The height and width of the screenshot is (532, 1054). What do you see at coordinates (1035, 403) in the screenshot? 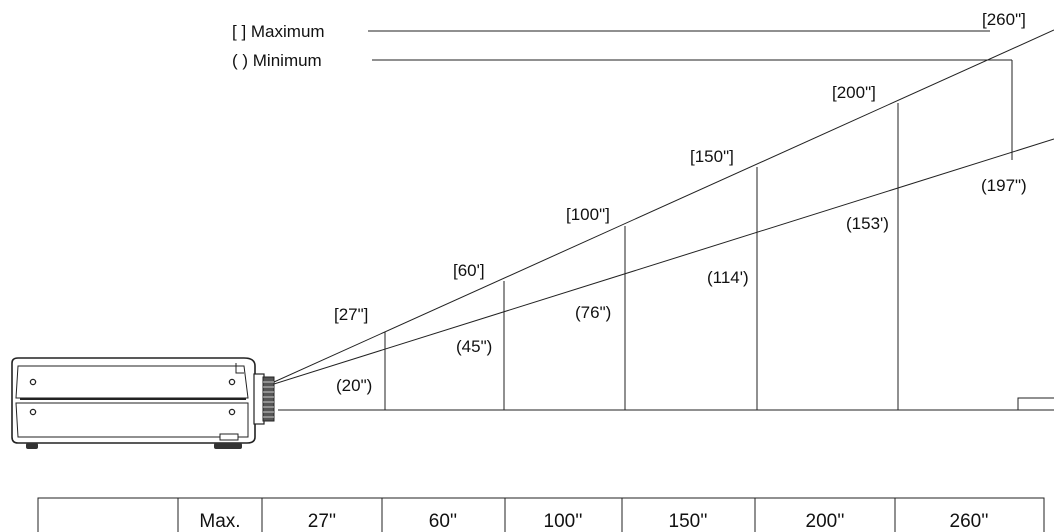
I see `floor-step` at bounding box center [1035, 403].